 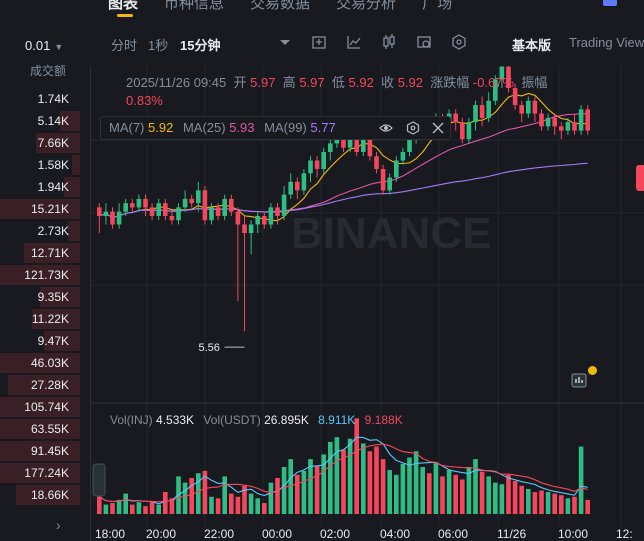 I want to click on order-book-row: 1.94K, so click(x=40, y=187).